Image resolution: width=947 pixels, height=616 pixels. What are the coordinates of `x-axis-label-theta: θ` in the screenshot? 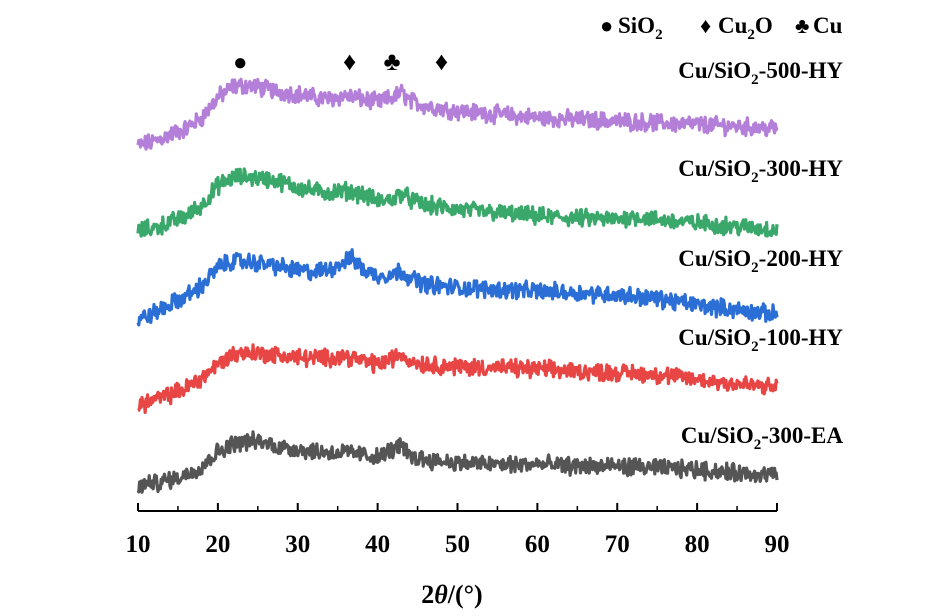 It's located at (441, 594).